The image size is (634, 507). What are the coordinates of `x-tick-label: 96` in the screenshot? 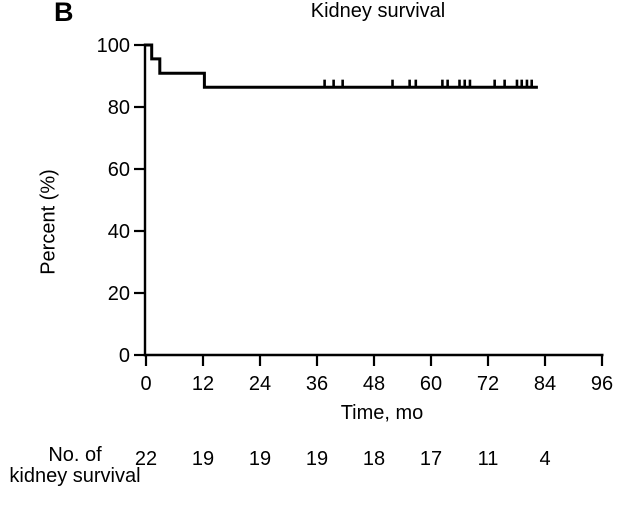 It's located at (602, 384).